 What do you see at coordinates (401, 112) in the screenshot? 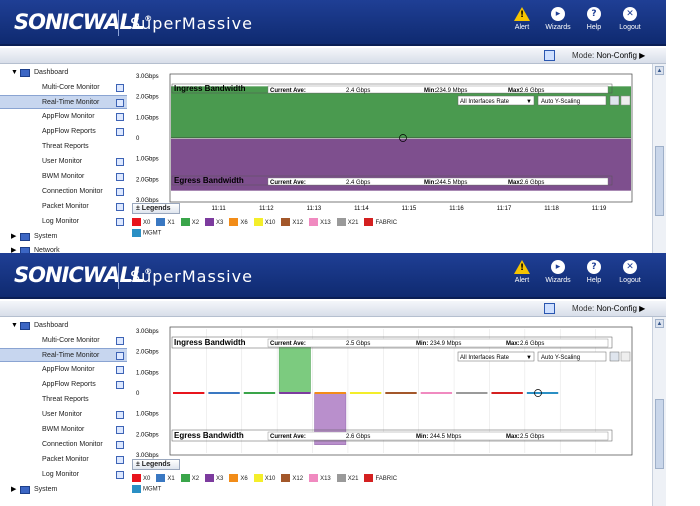
I see `ingress-area` at bounding box center [401, 112].